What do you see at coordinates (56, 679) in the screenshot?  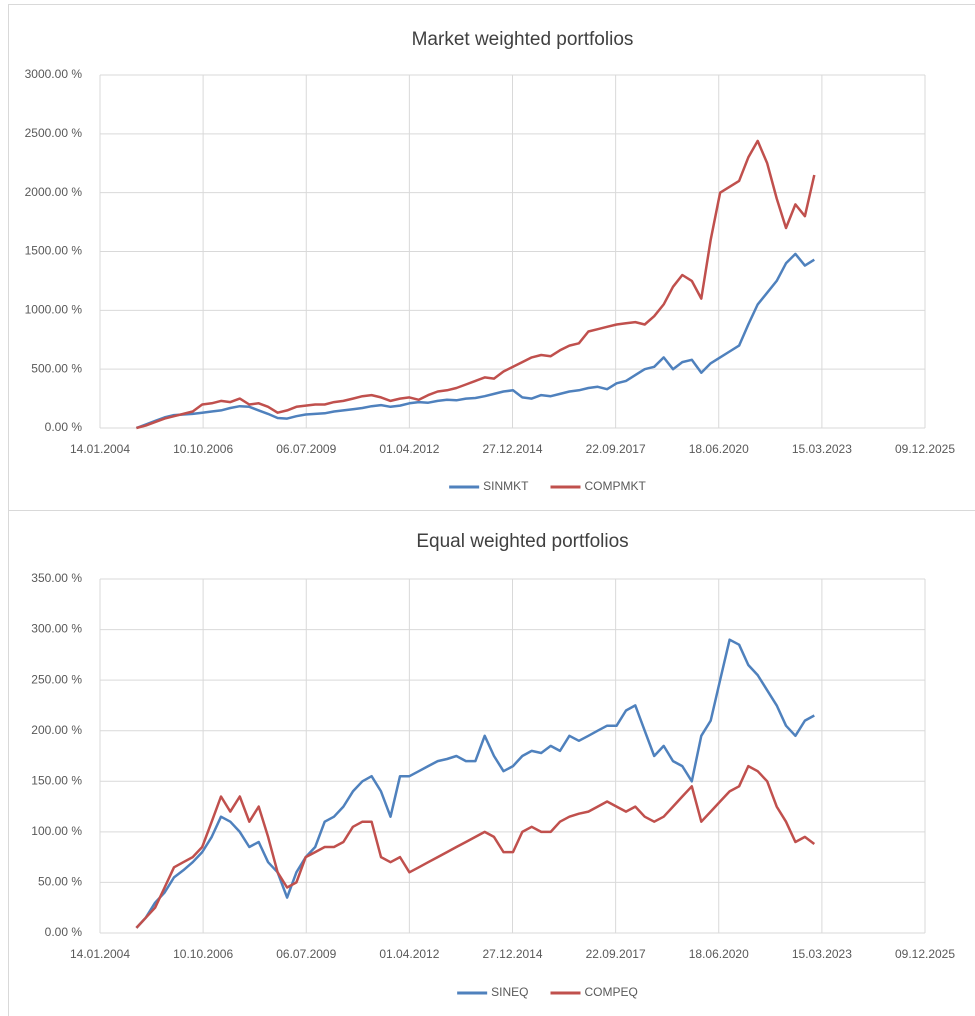 I see `y-tick-label: 250.00 %` at bounding box center [56, 679].